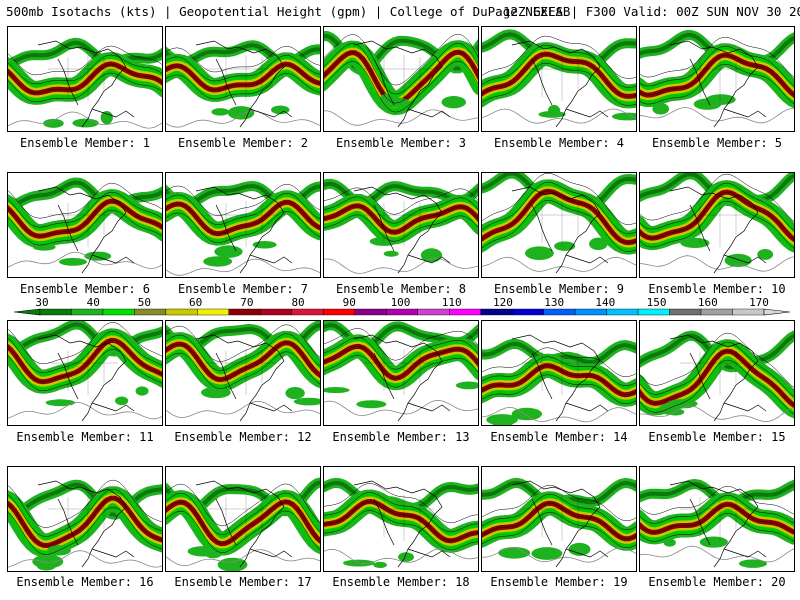 This screenshot has width=800, height=600. What do you see at coordinates (27, 312) in the screenshot?
I see `colorbar-min-arrow` at bounding box center [27, 312].